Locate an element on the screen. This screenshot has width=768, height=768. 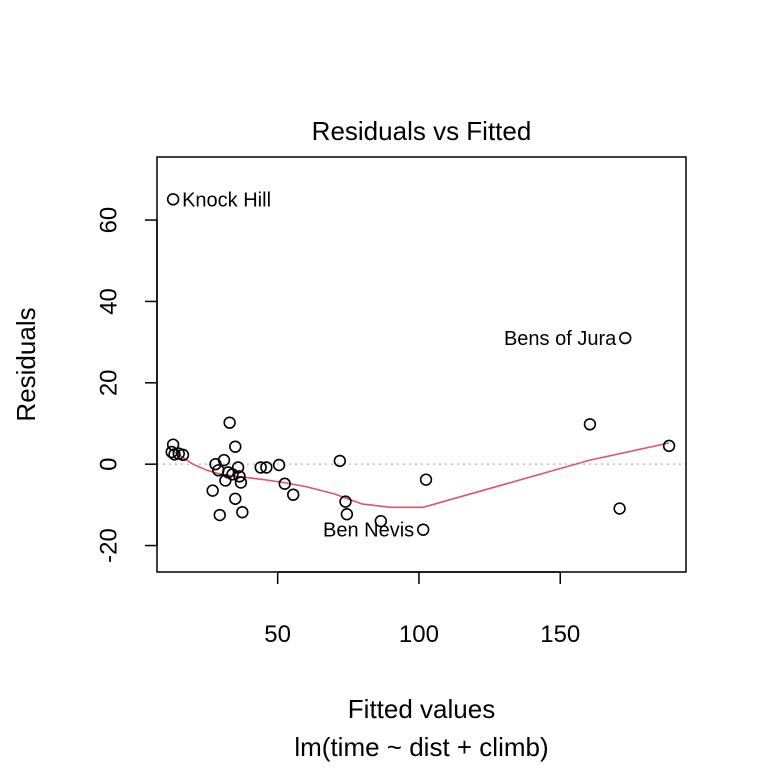
y-axis-label: Residuals is located at coordinates (26, 364).